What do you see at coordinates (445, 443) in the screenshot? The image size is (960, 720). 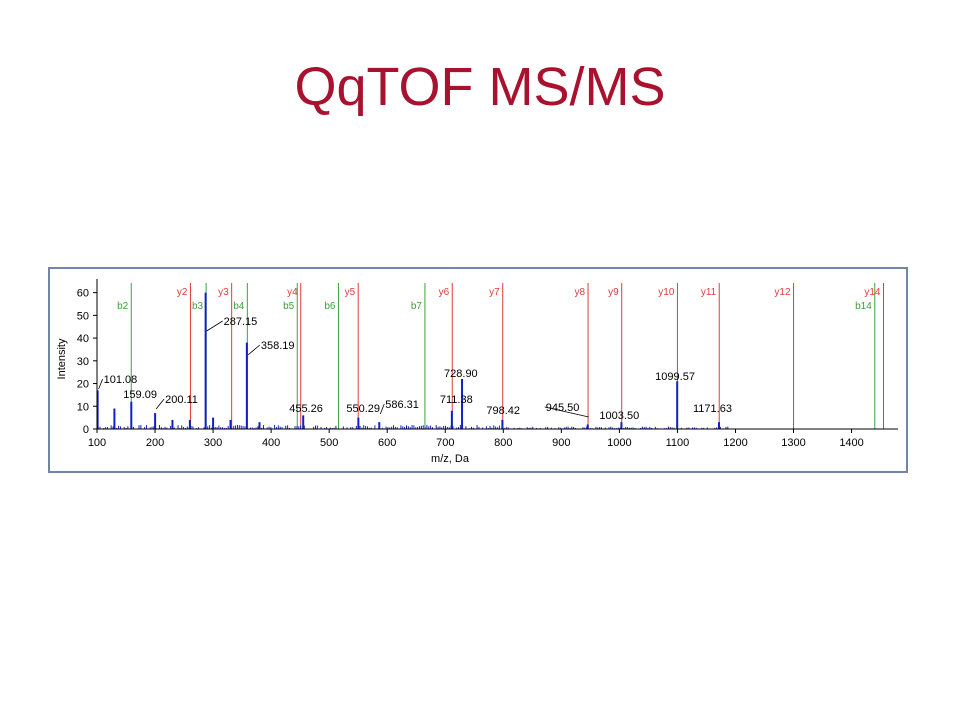 I see `x-tick-label: 700` at bounding box center [445, 443].